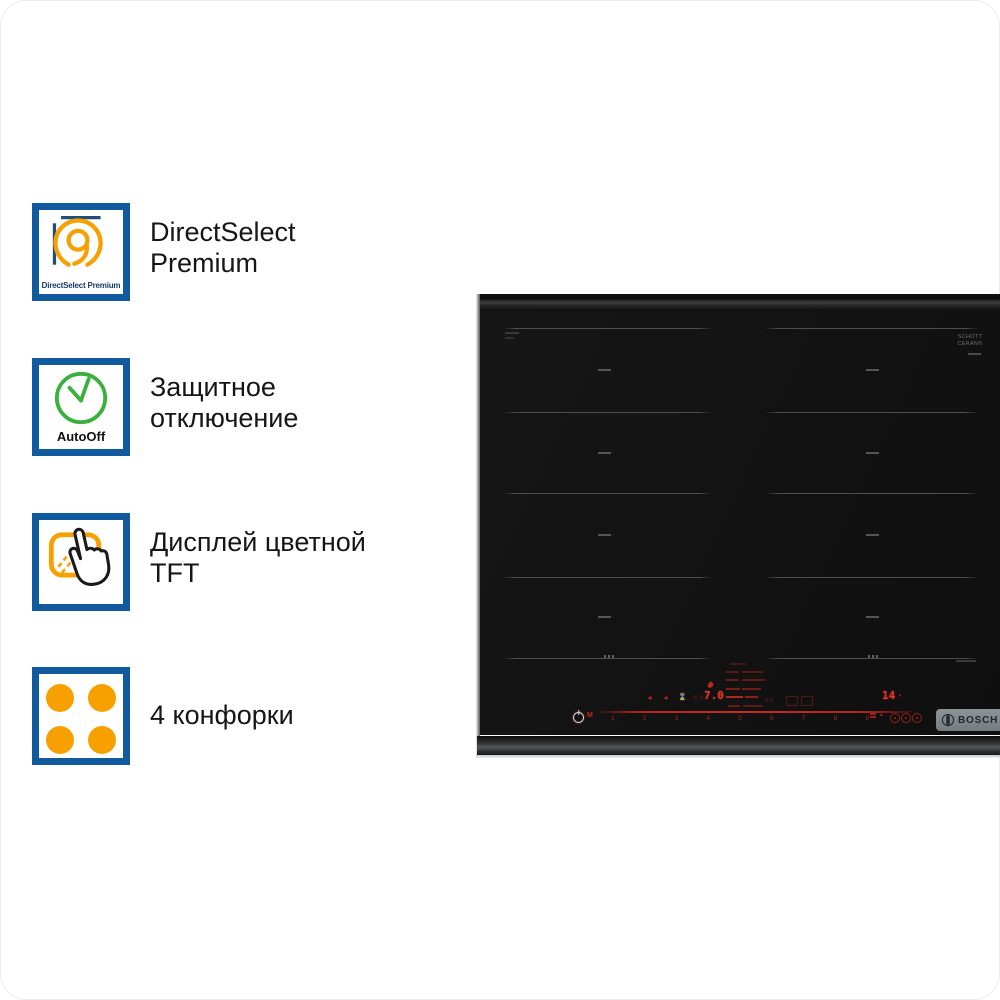  What do you see at coordinates (889, 695) in the screenshot?
I see `timer-display: 14` at bounding box center [889, 695].